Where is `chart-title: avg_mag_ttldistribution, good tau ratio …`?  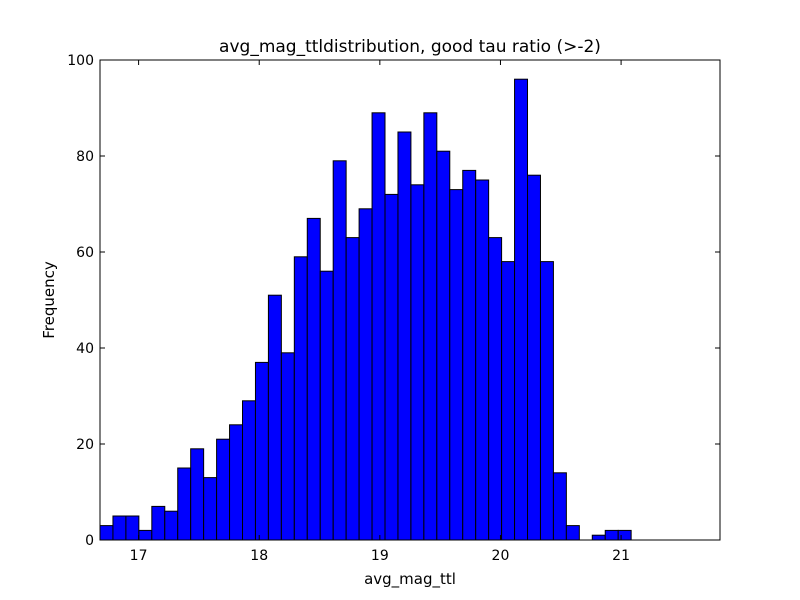 chart-title: avg_mag_ttldistribution, good tau ratio … is located at coordinates (410, 47).